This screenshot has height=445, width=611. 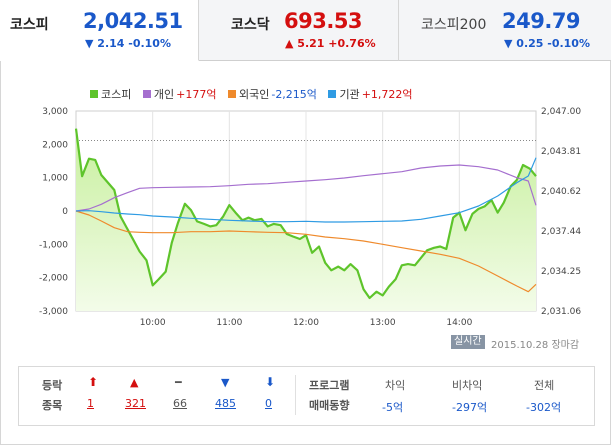 What do you see at coordinates (133, 21) in the screenshot?
I see `tab-value: 2,042.51` at bounding box center [133, 21].